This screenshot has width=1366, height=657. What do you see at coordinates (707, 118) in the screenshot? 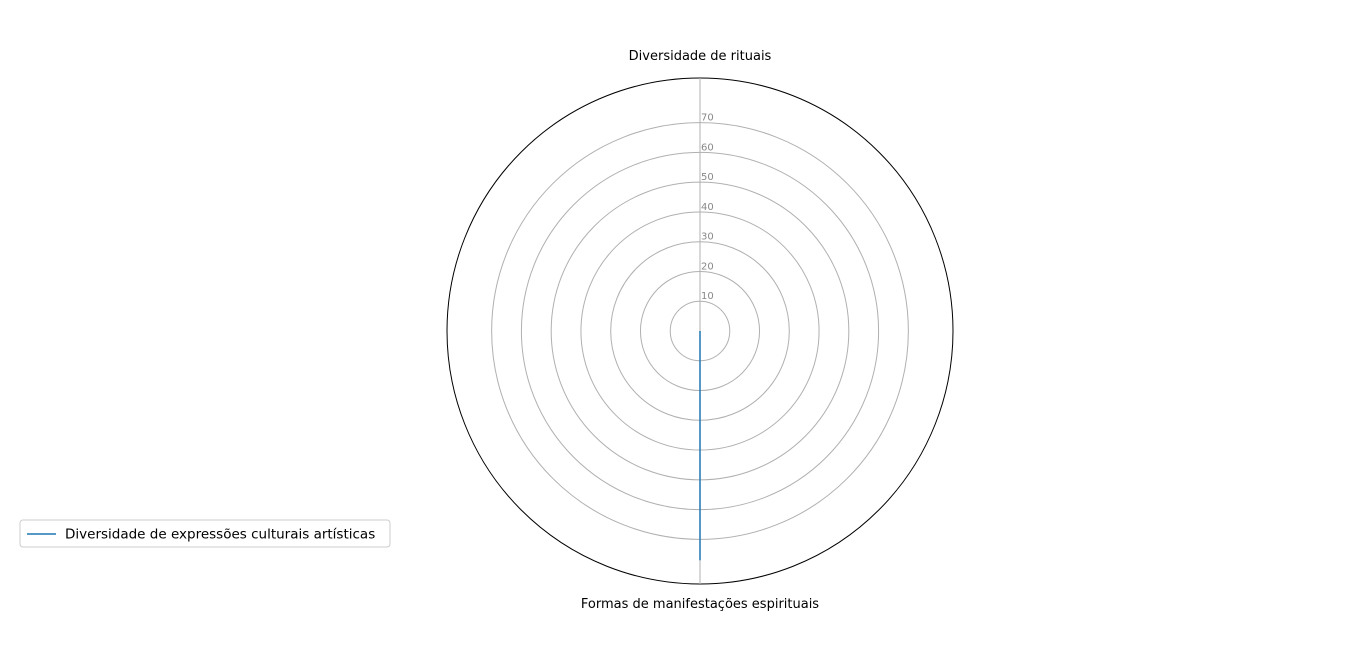
I see `radial-tick-label: 70` at bounding box center [707, 118].